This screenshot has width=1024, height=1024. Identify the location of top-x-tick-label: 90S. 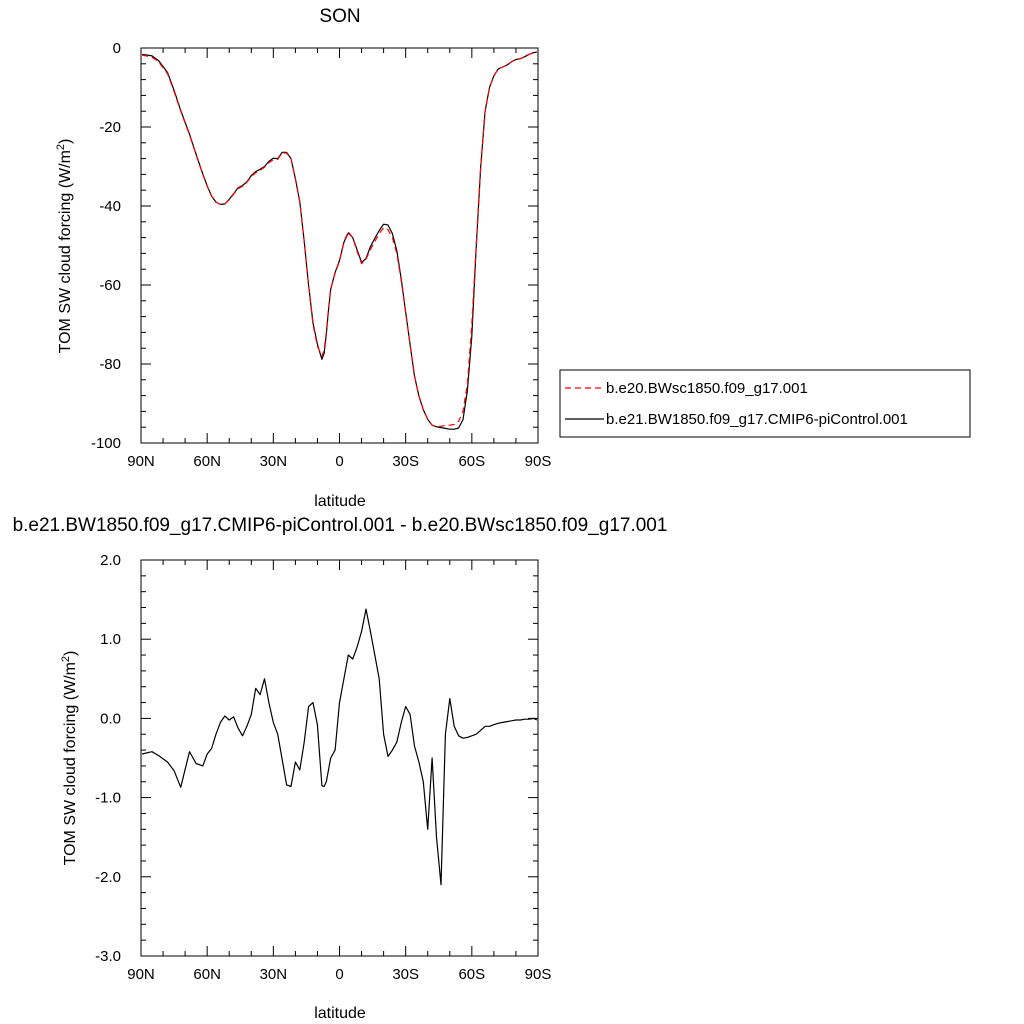
(538, 461).